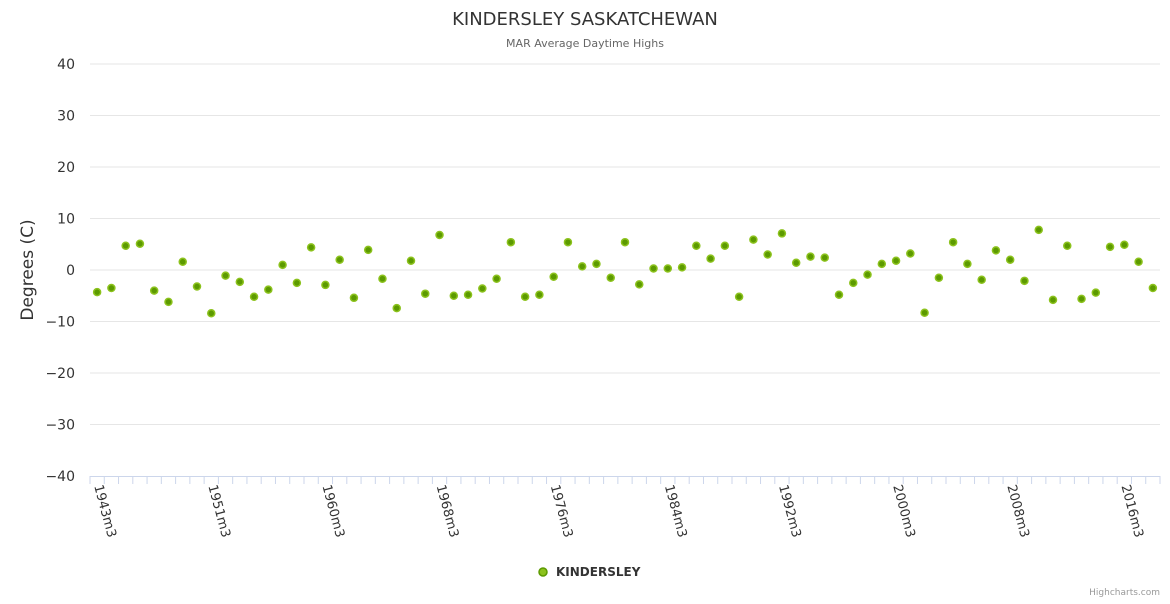 This screenshot has height=604, width=1170. Describe the element at coordinates (561, 511) in the screenshot. I see `x-tick-label: 1976m3` at that location.